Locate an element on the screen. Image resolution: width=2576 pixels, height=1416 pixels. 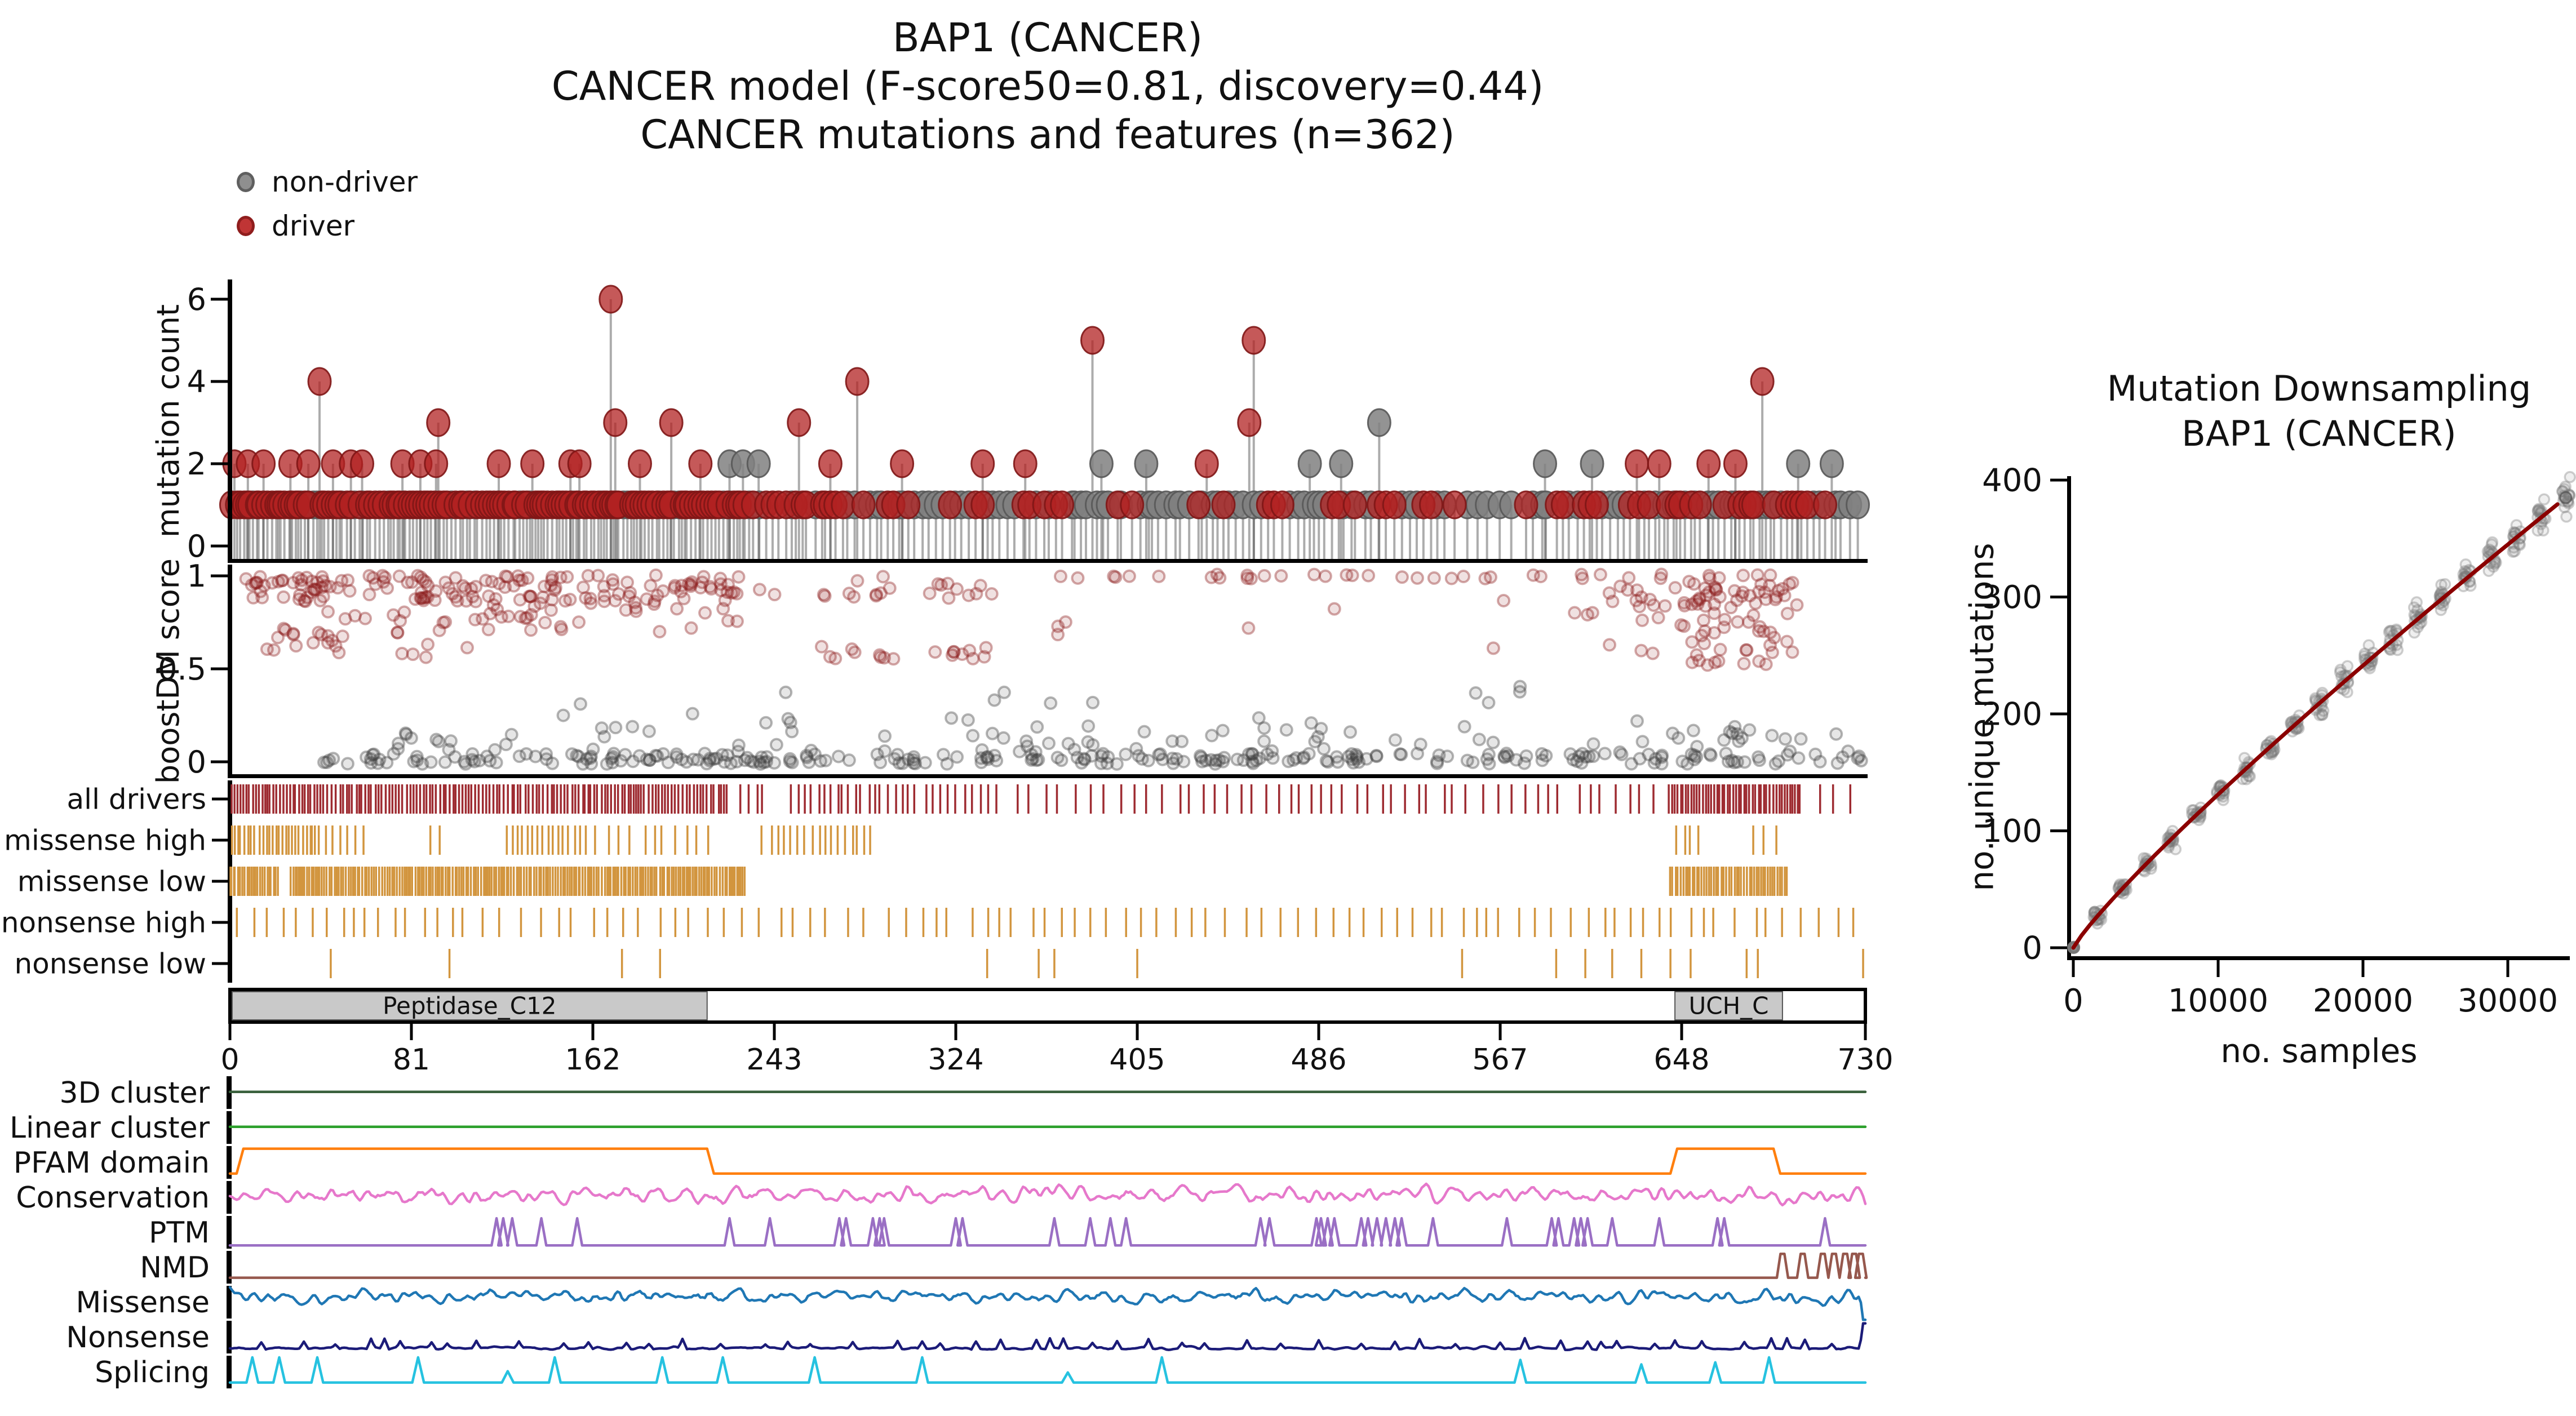
x-tick is located at coordinates (411, 1031).